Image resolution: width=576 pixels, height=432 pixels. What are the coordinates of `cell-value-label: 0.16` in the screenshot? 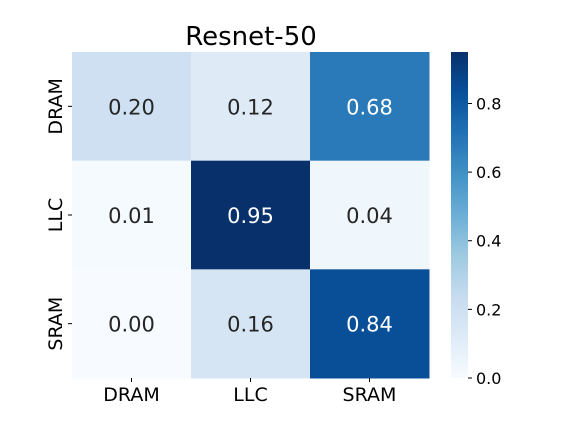 It's located at (250, 325).